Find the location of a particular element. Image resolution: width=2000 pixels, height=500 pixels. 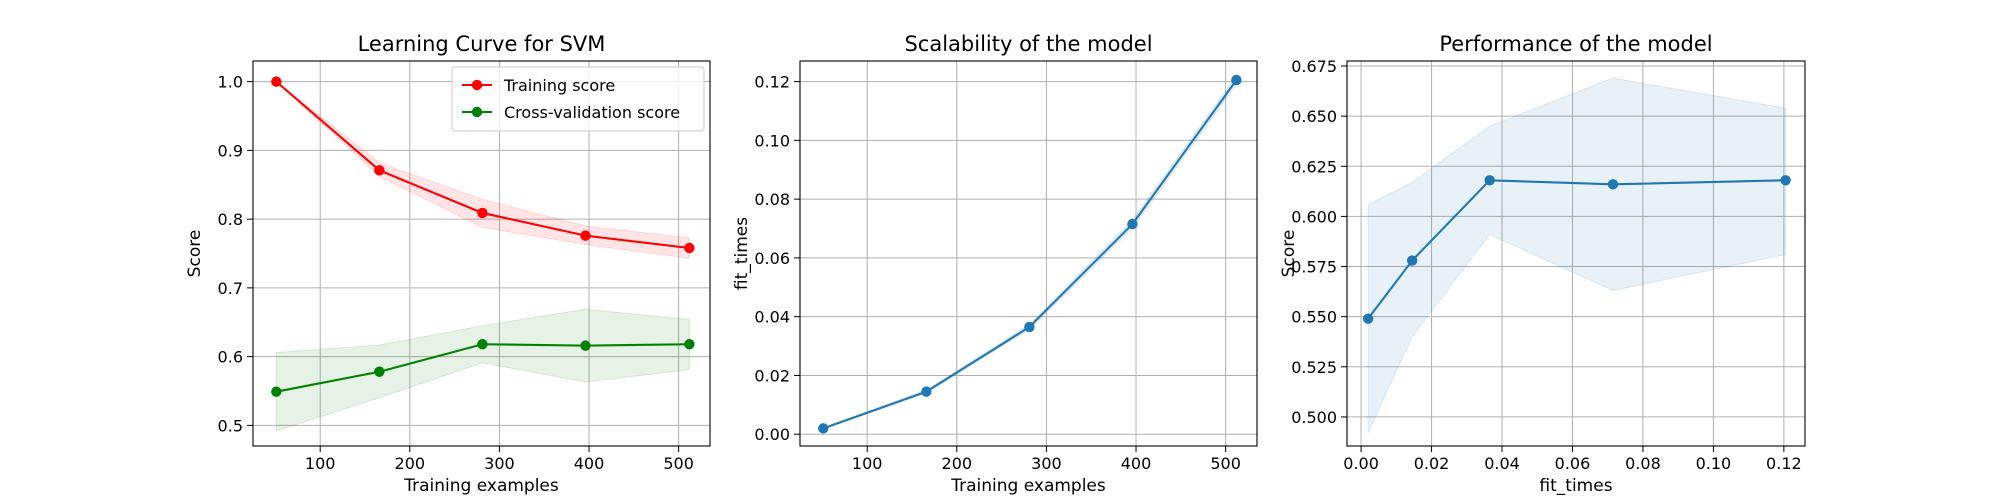

legend-label: Training score is located at coordinates (559, 85).